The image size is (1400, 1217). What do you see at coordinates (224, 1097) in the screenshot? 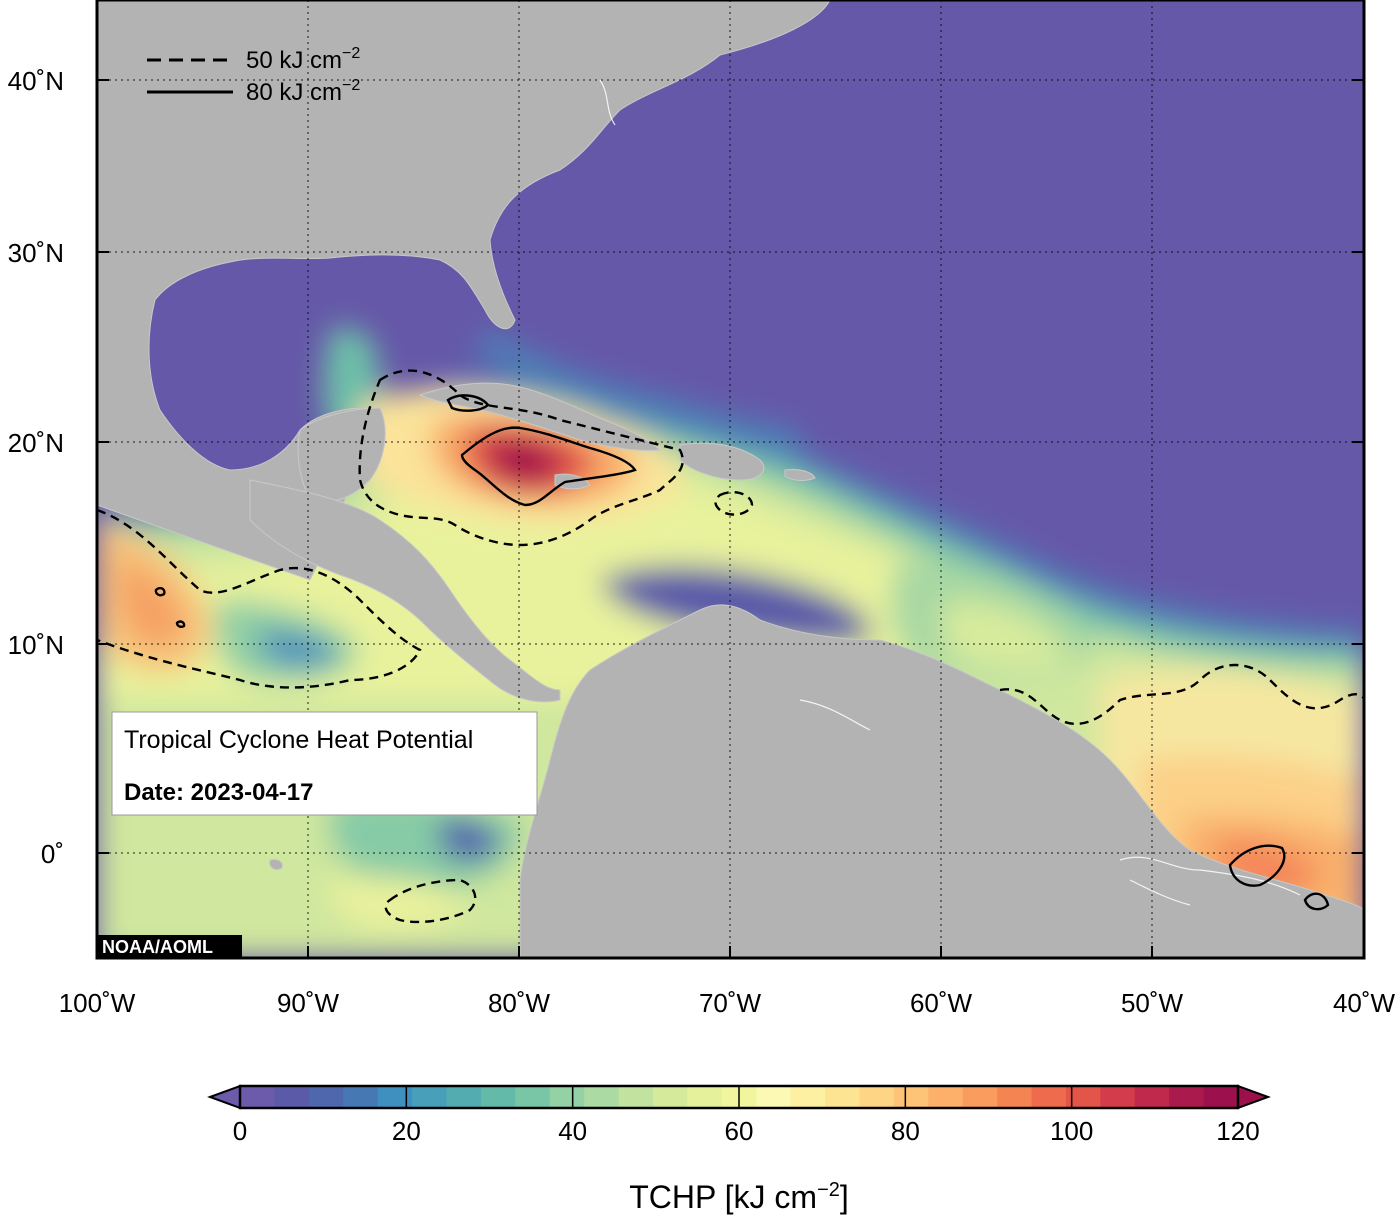
I see `colorbar-extend-low` at bounding box center [224, 1097].